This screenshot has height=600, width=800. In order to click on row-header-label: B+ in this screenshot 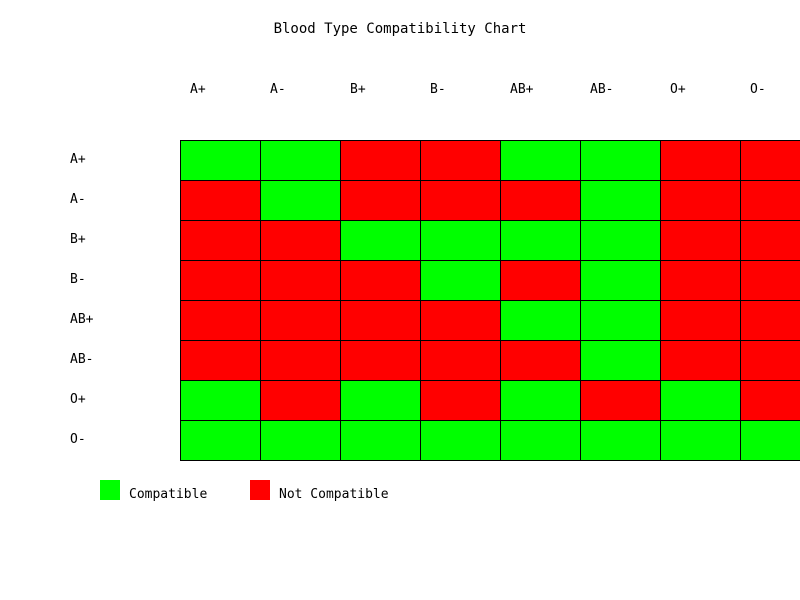, I will do `click(78, 239)`.